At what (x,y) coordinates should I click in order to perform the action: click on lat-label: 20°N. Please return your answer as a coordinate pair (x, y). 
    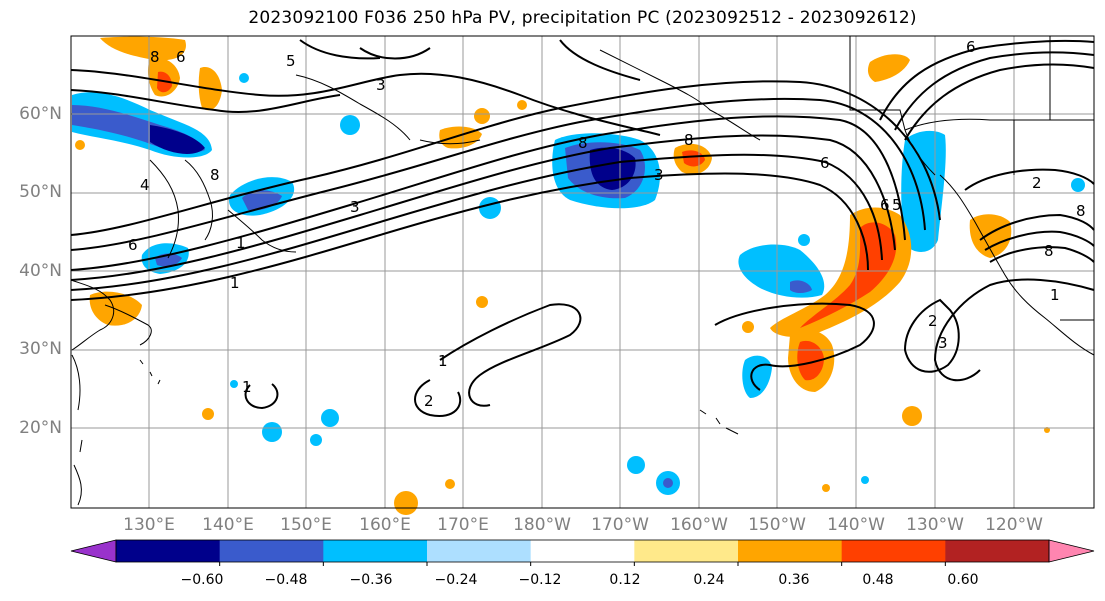
    Looking at the image, I should click on (40, 428).